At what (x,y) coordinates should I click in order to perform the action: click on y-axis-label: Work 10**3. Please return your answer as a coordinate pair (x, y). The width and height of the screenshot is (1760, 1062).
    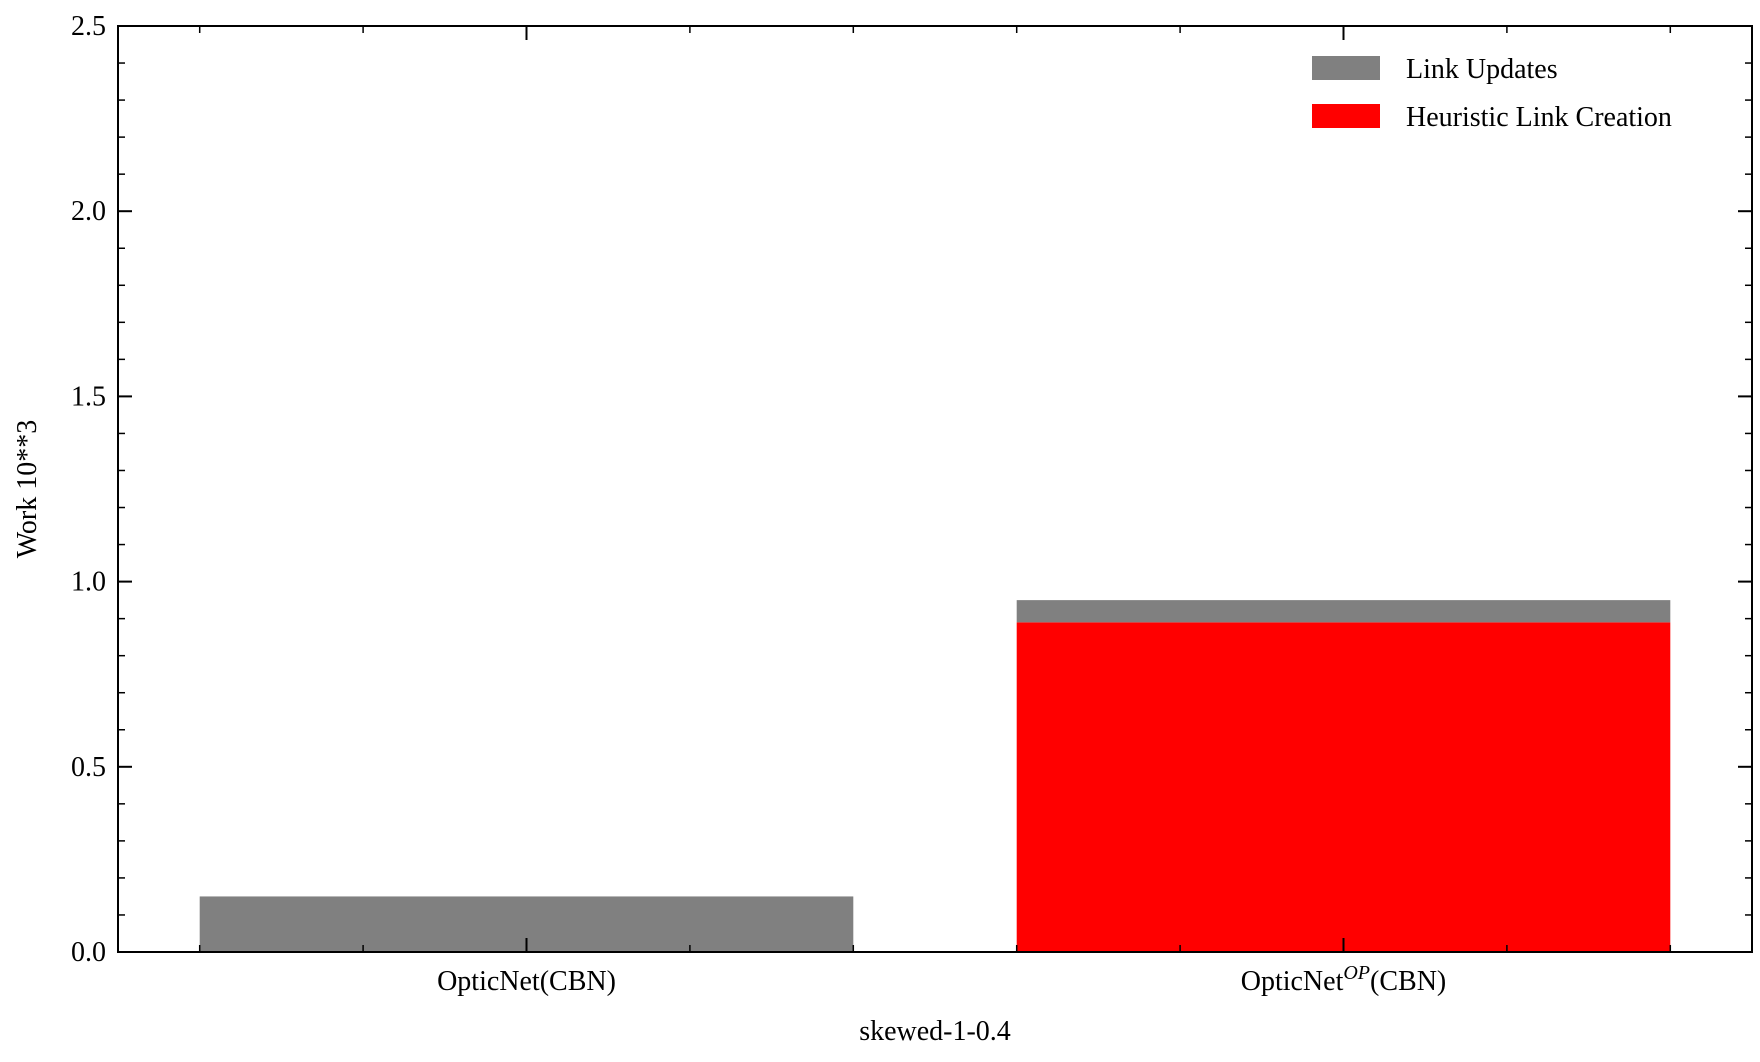
    Looking at the image, I should click on (27, 489).